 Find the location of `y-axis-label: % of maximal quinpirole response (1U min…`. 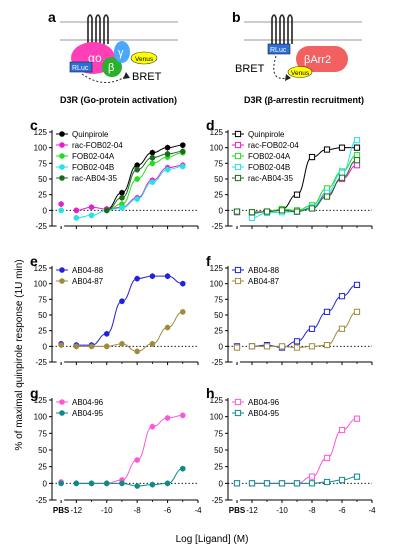

y-axis-label: % of maximal quinpirole response (1U min… is located at coordinates (19, 354).